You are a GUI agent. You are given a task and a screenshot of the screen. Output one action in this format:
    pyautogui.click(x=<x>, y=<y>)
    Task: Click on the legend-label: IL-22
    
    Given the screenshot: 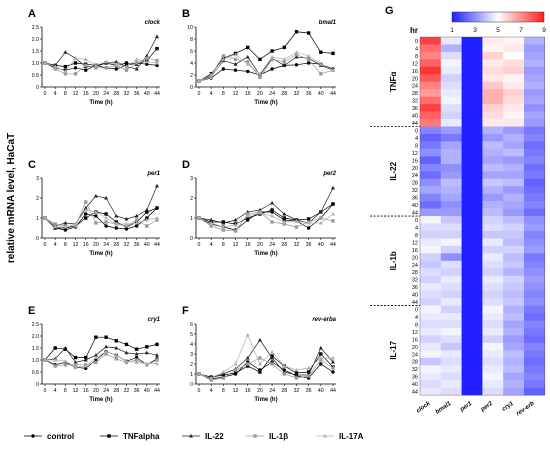 What is the action you would take?
    pyautogui.click(x=214, y=436)
    